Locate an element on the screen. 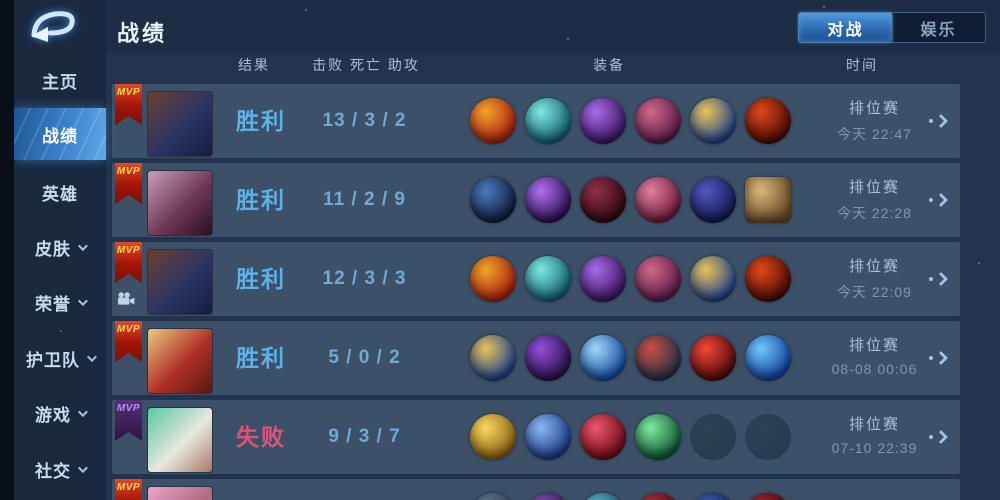  sidebar-item-records: 战绩 is located at coordinates (60, 134).